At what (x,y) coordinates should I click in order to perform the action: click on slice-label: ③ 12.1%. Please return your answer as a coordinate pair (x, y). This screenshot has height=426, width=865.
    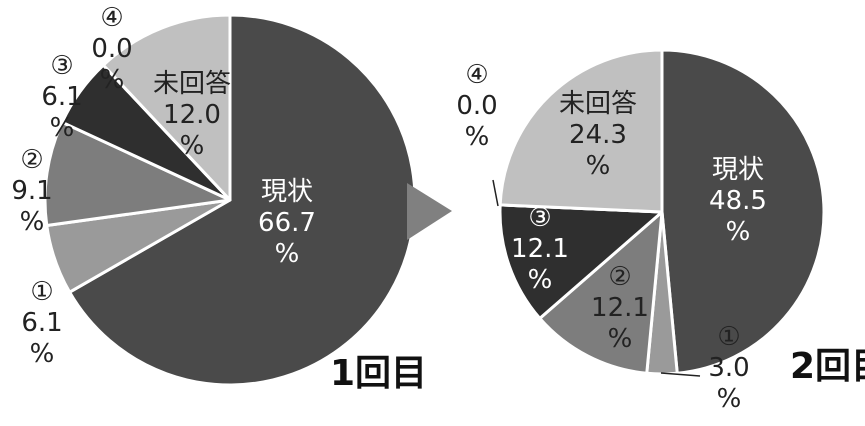
    Looking at the image, I should click on (540, 249).